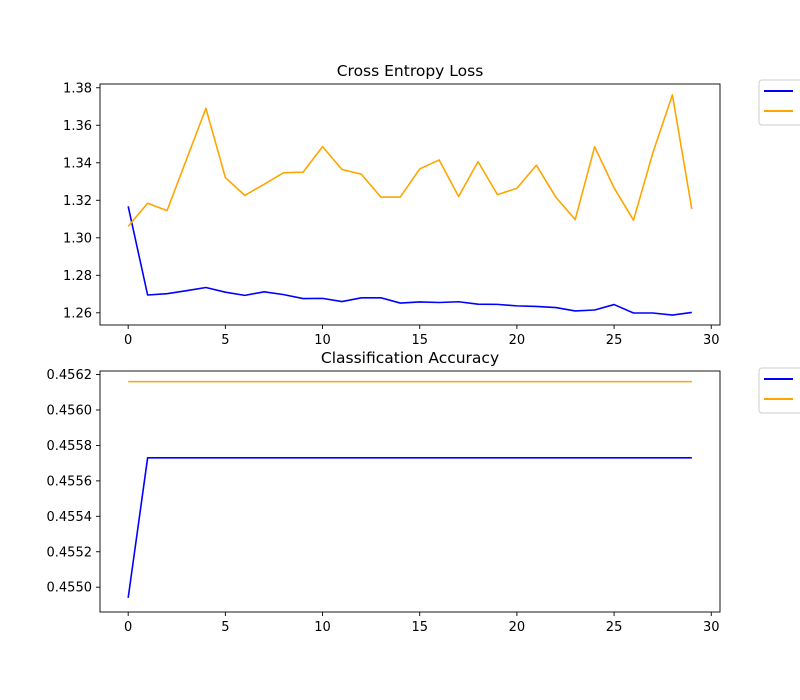  I want to click on loss-y-tick-label: 1.26, so click(77, 313).